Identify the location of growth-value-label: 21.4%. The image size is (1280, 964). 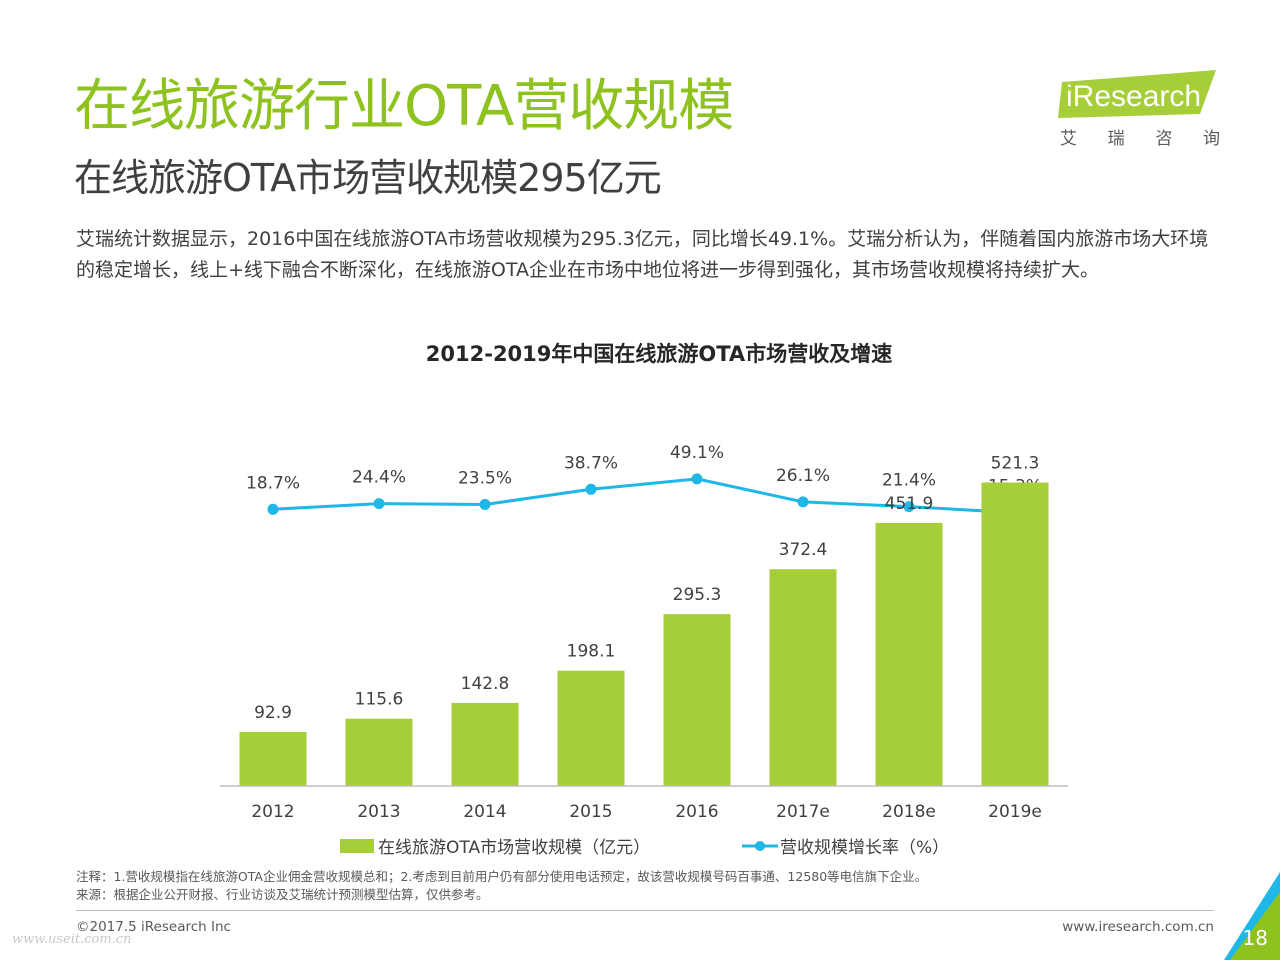
(909, 481).